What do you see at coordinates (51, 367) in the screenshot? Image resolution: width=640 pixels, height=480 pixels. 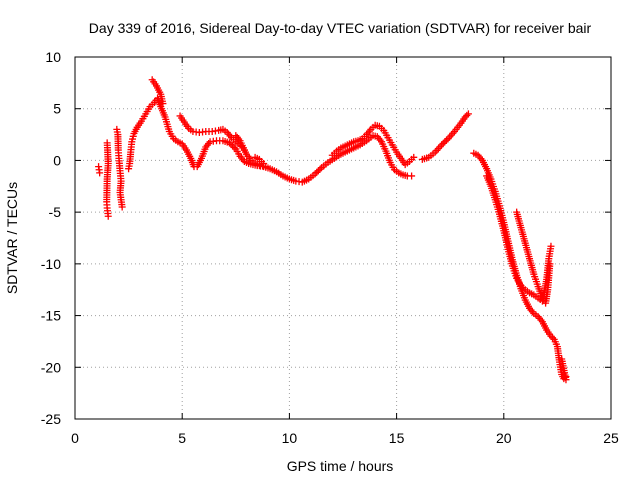 I see `y-tick-label: -20` at bounding box center [51, 367].